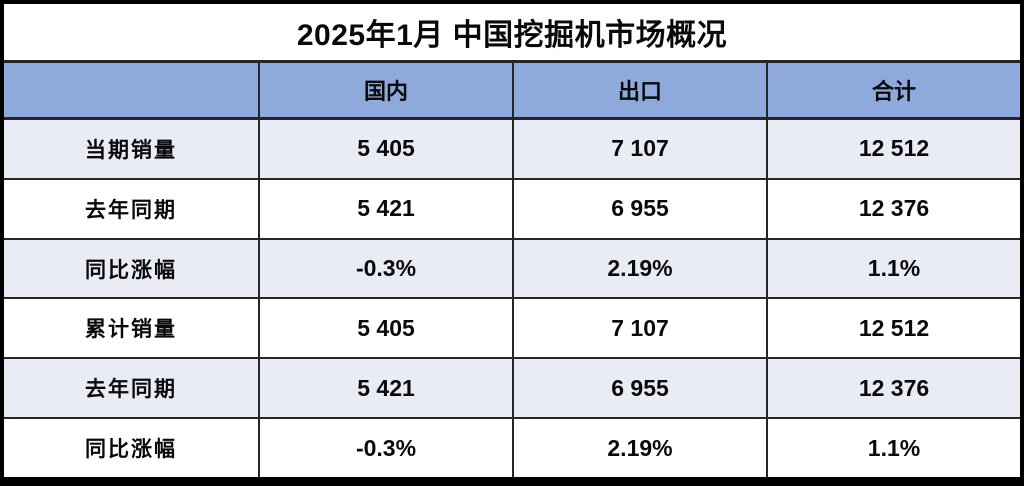  I want to click on row-label-cell: 当期销量, so click(131, 150).